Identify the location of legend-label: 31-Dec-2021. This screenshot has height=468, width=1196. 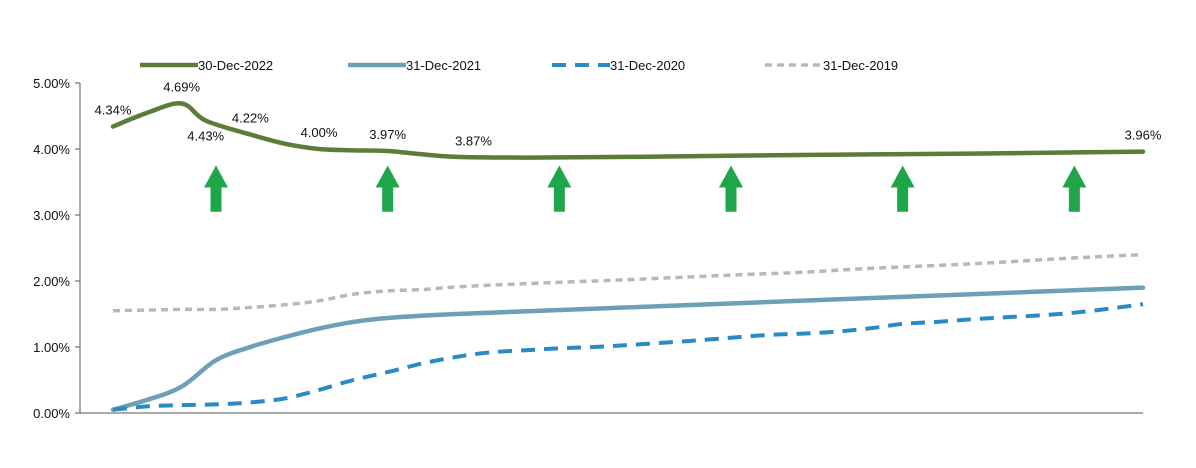
(443, 65).